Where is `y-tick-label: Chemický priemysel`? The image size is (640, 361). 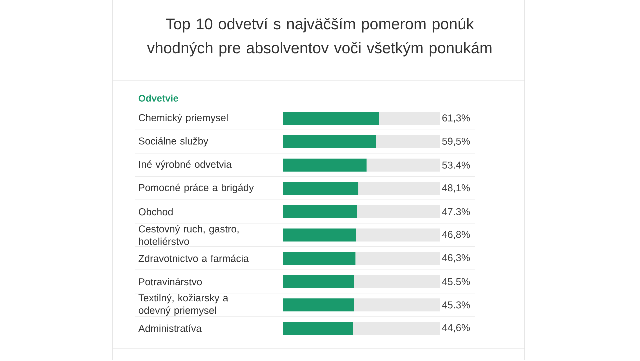 y-tick-label: Chemický priemysel is located at coordinates (183, 119).